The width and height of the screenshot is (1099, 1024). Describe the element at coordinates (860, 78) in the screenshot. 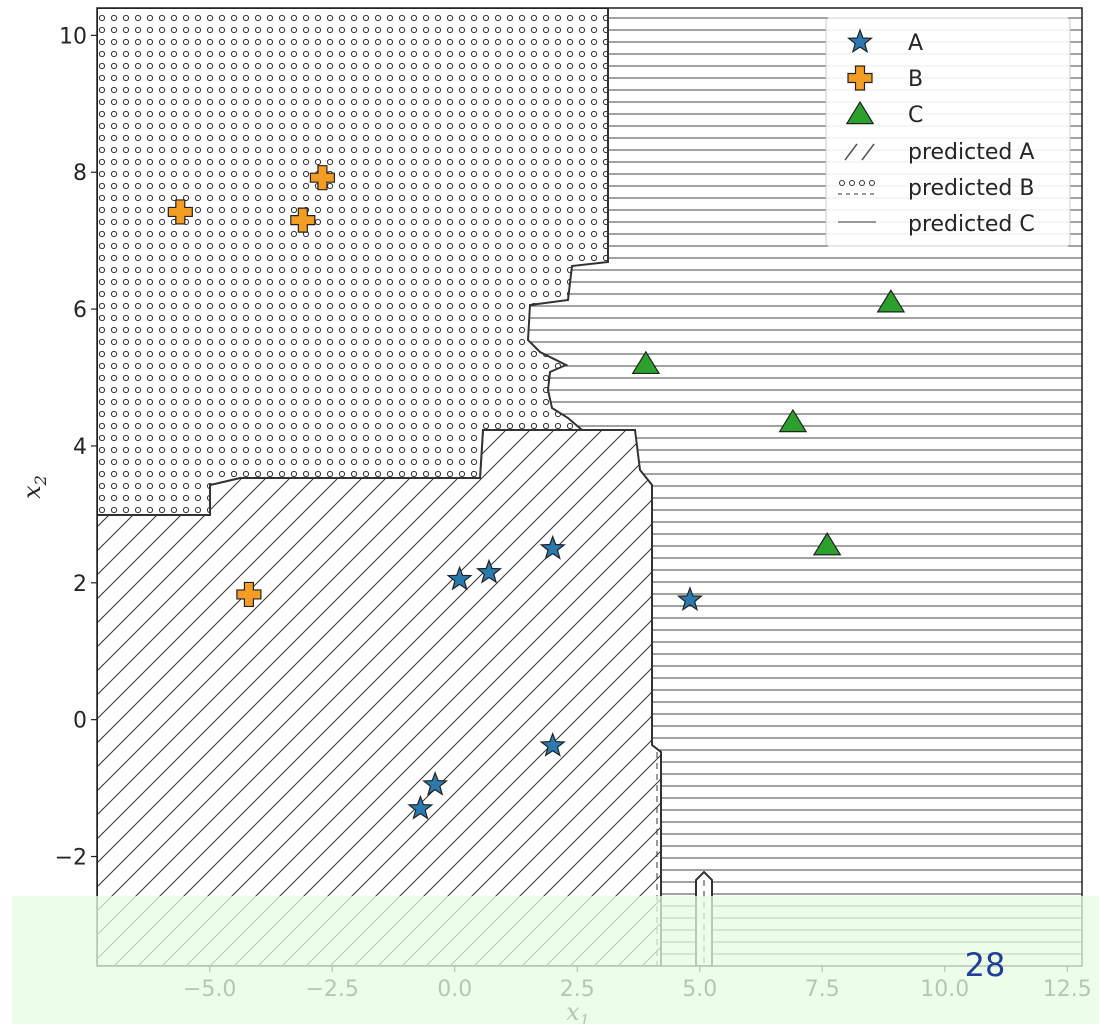

I see `legend-marker-b` at that location.